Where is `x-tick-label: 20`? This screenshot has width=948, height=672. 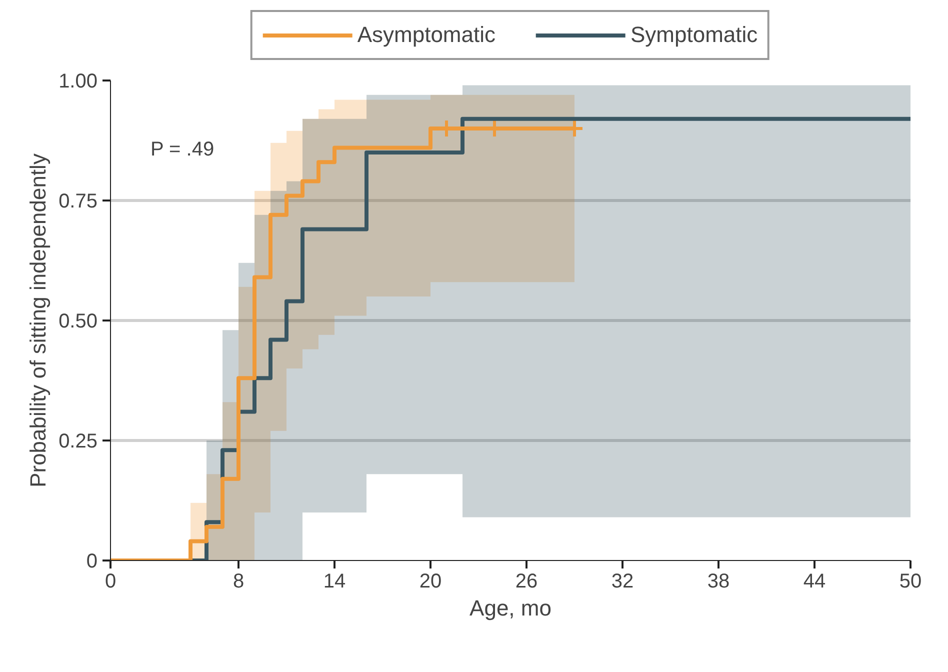
x-tick-label: 20 is located at coordinates (430, 581).